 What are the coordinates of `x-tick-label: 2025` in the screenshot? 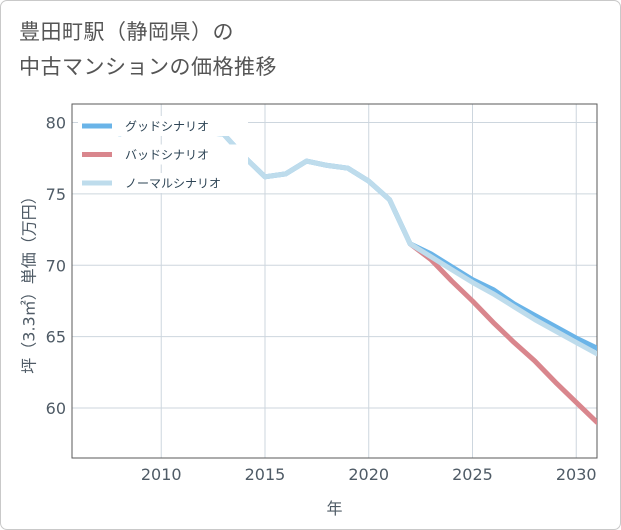 It's located at (472, 474).